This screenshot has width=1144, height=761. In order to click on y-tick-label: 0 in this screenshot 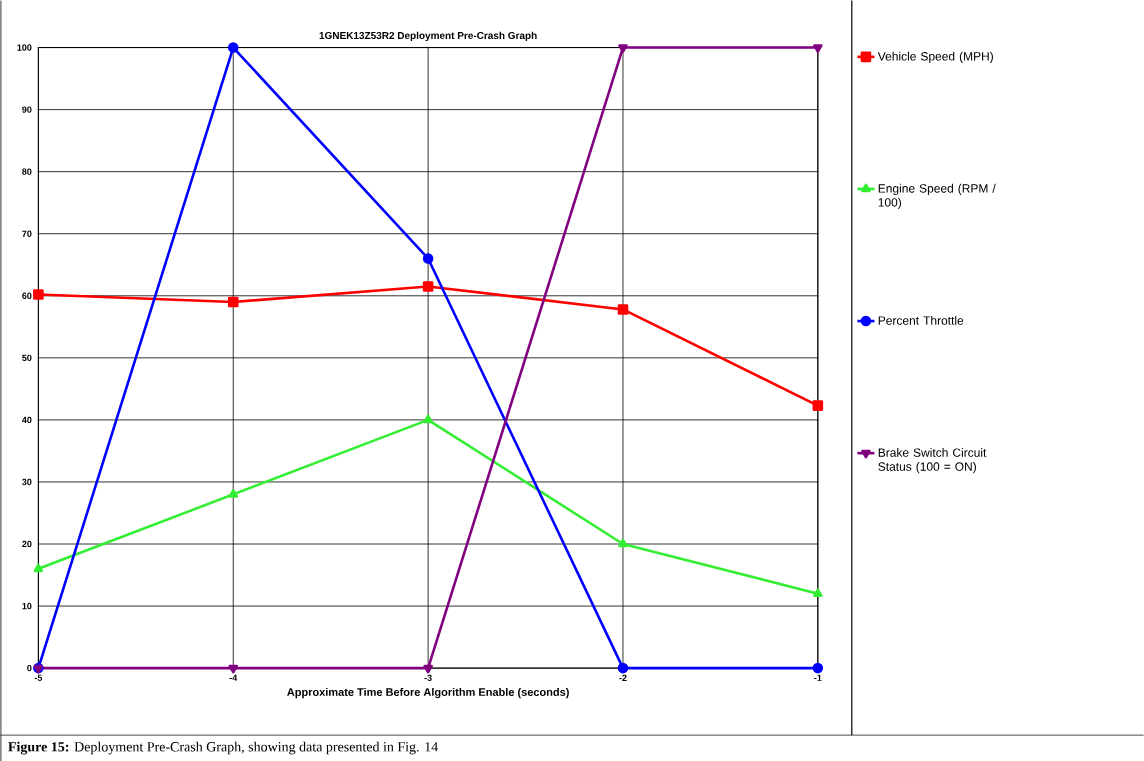, I will do `click(29, 668)`.